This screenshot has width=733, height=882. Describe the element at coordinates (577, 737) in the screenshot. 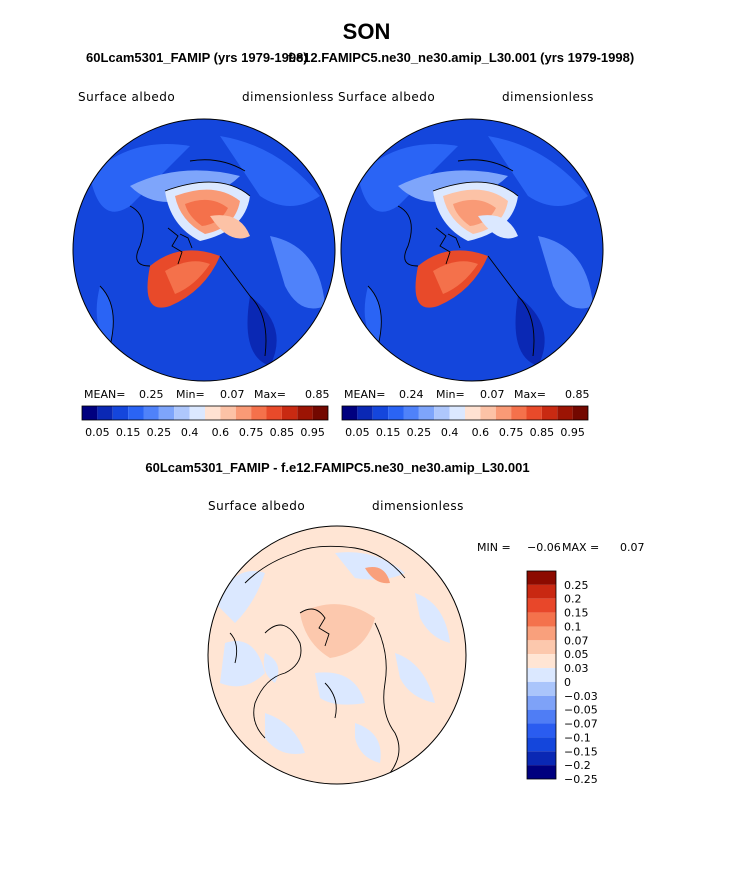

I see `colorbar-tick-label: −0.1` at that location.